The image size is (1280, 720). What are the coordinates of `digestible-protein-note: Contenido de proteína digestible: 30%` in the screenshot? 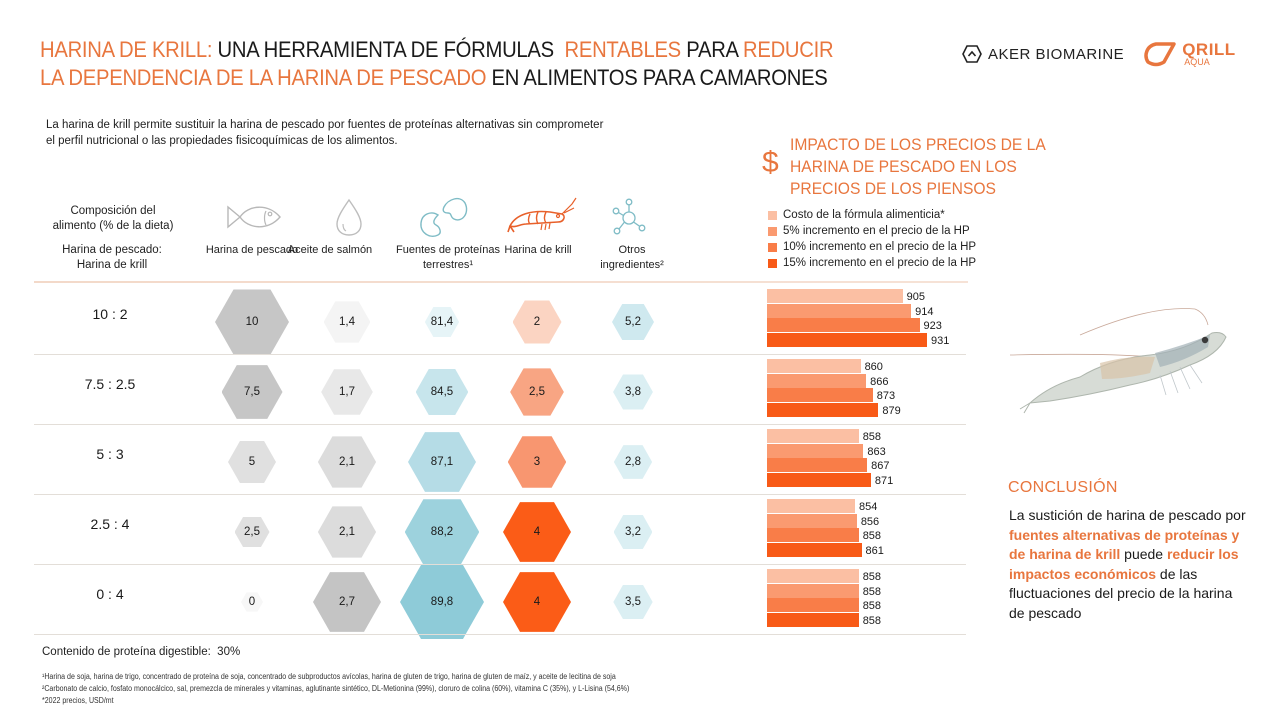 It's located at (141, 652).